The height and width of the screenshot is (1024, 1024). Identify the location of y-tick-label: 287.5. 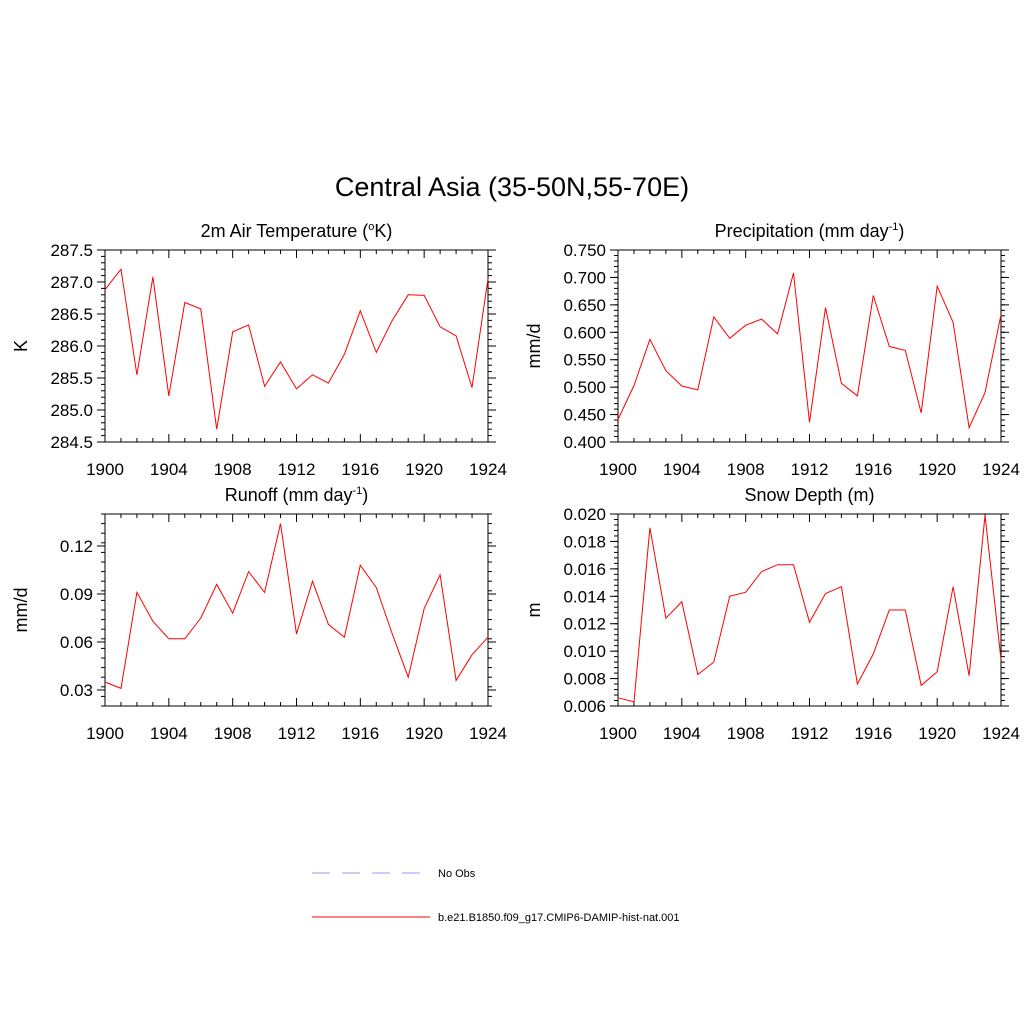
(71, 250).